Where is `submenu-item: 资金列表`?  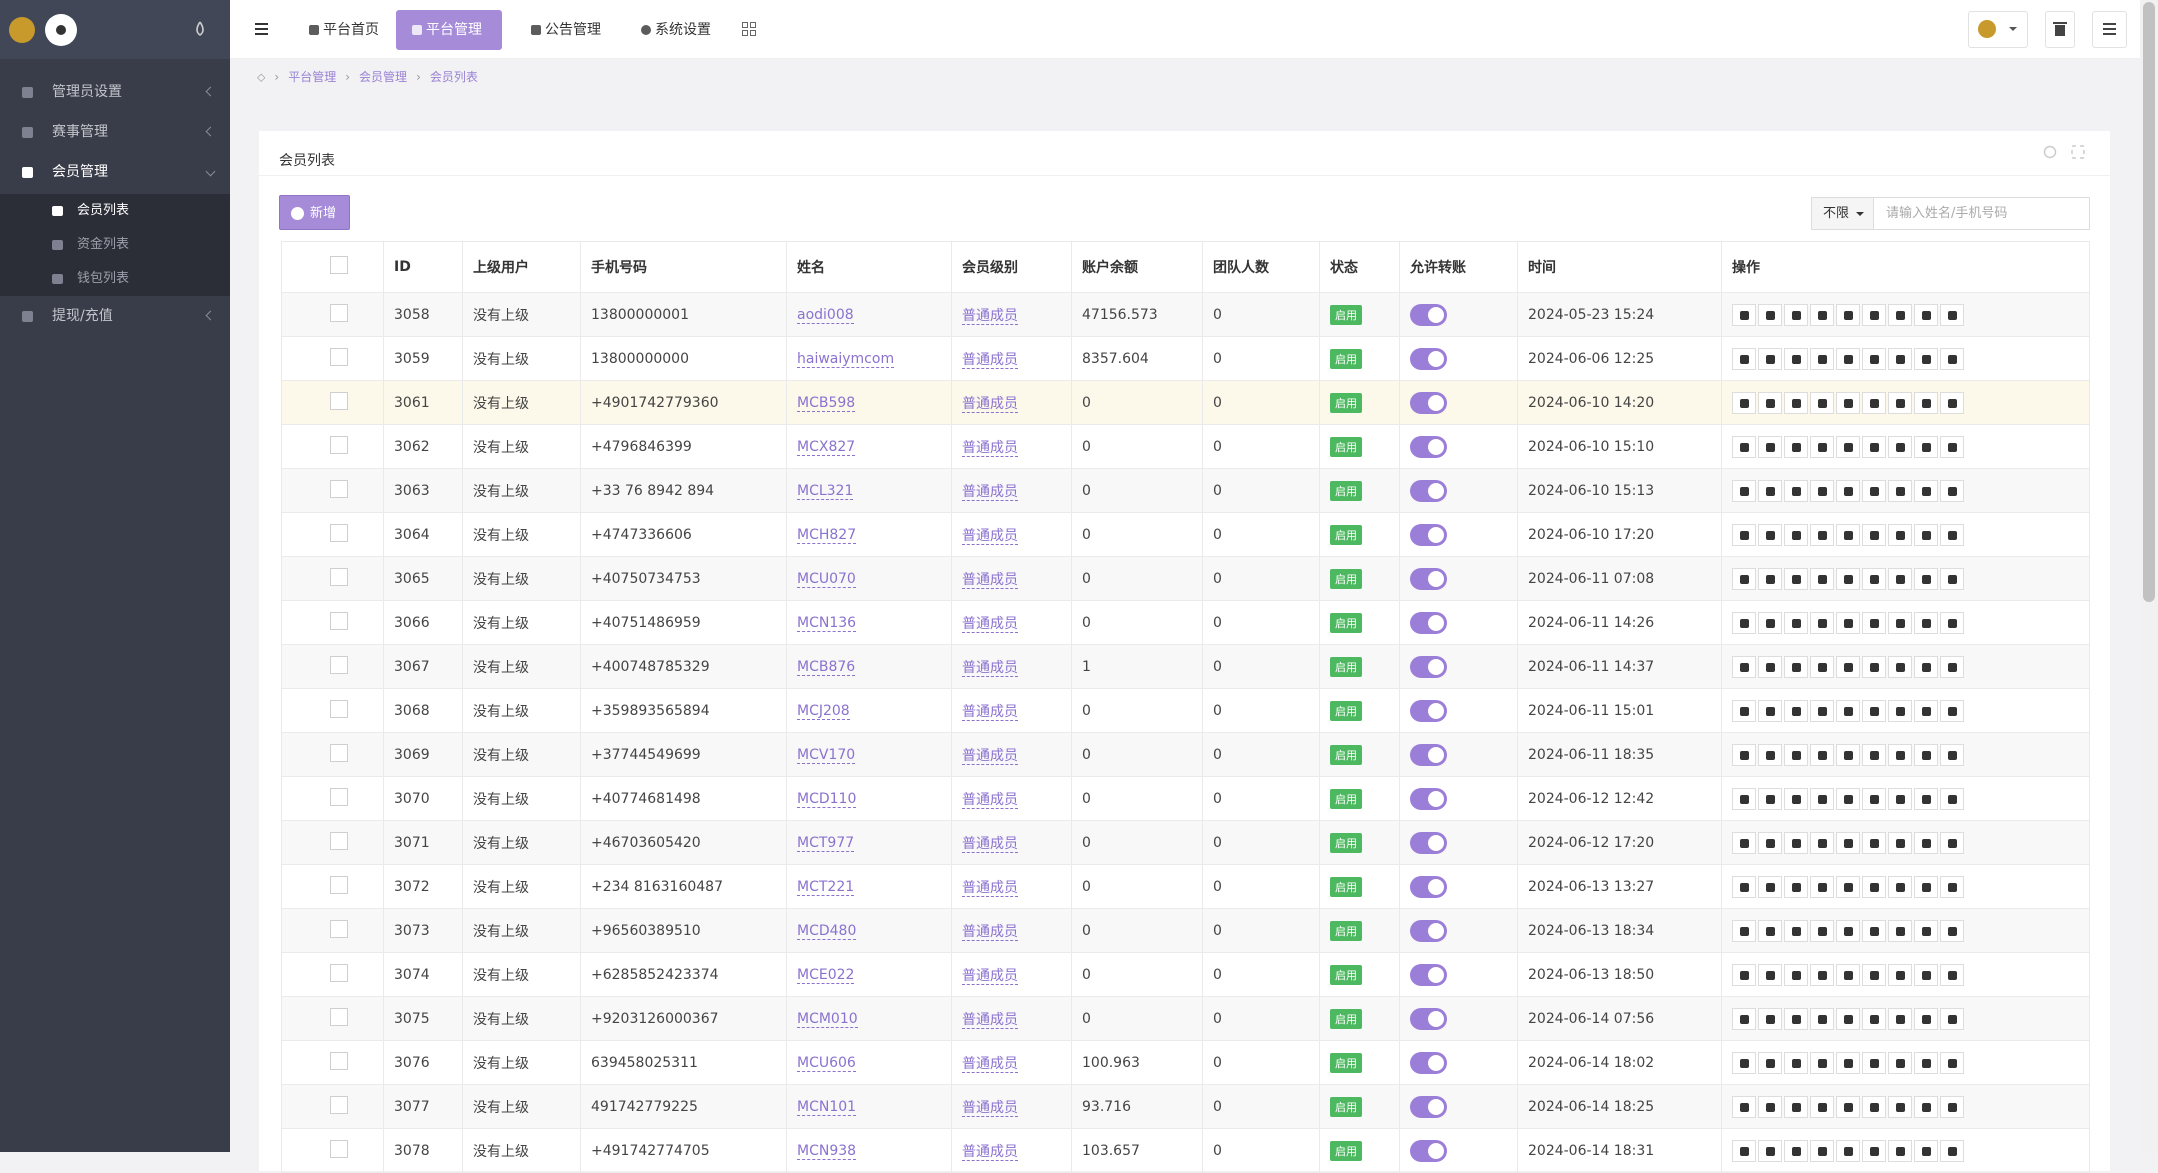
submenu-item: 资金列表 is located at coordinates (115, 245).